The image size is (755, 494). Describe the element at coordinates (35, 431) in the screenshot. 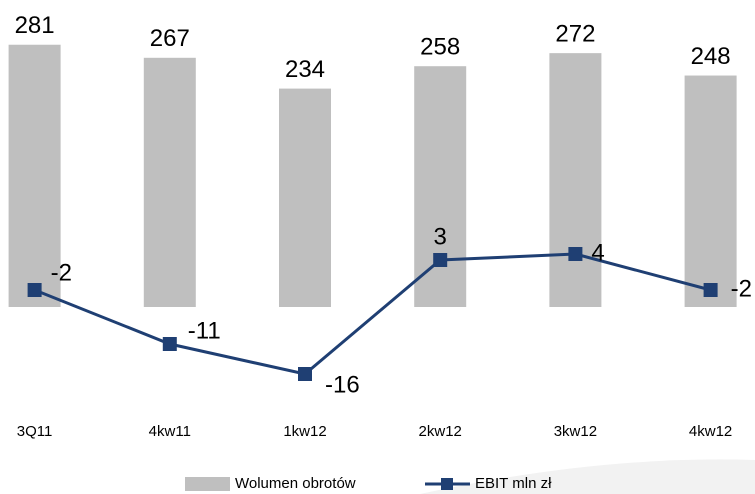

I see `x-tick-label: 3Q11` at that location.